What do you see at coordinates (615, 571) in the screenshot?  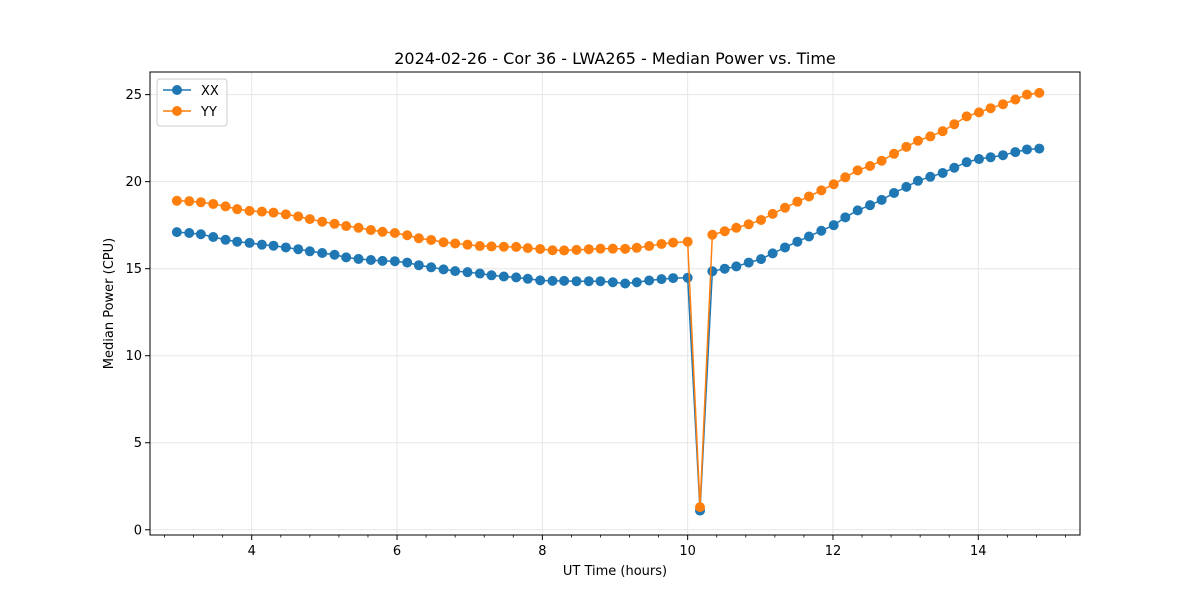 I see `x-axis-label: UT Time (hours)` at bounding box center [615, 571].